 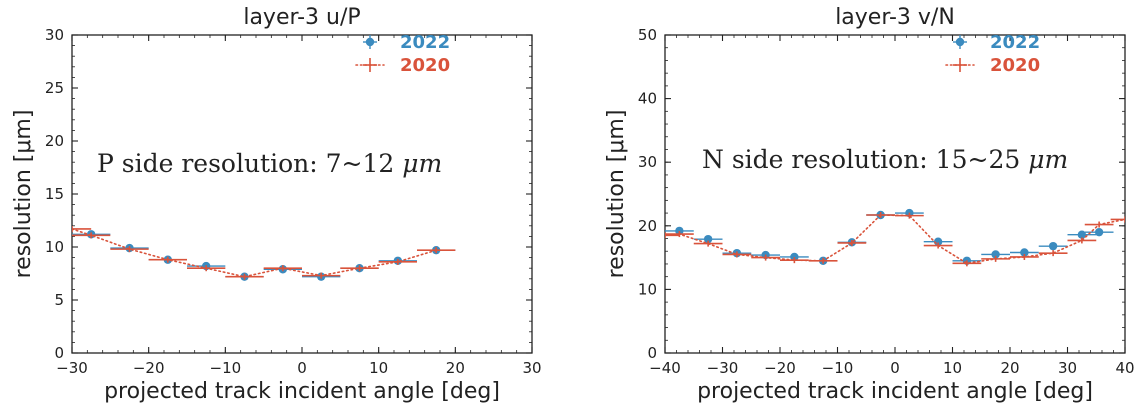 I want to click on chart-0-ytick-label: 5, so click(x=59, y=300).